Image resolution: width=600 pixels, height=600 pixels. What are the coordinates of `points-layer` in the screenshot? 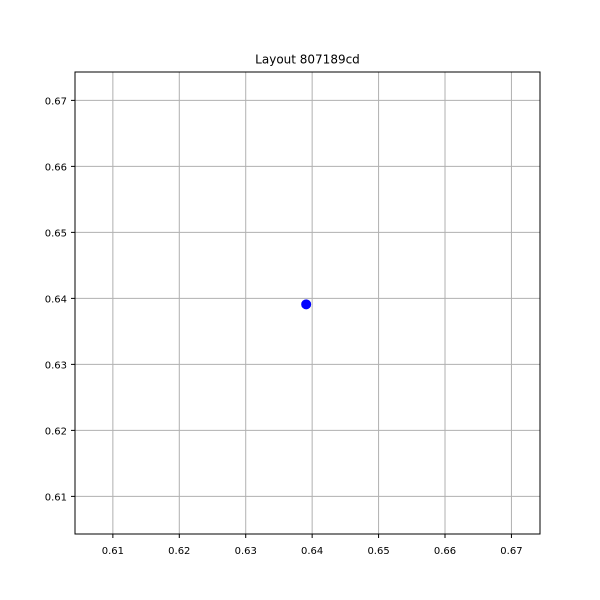 It's located at (306, 304).